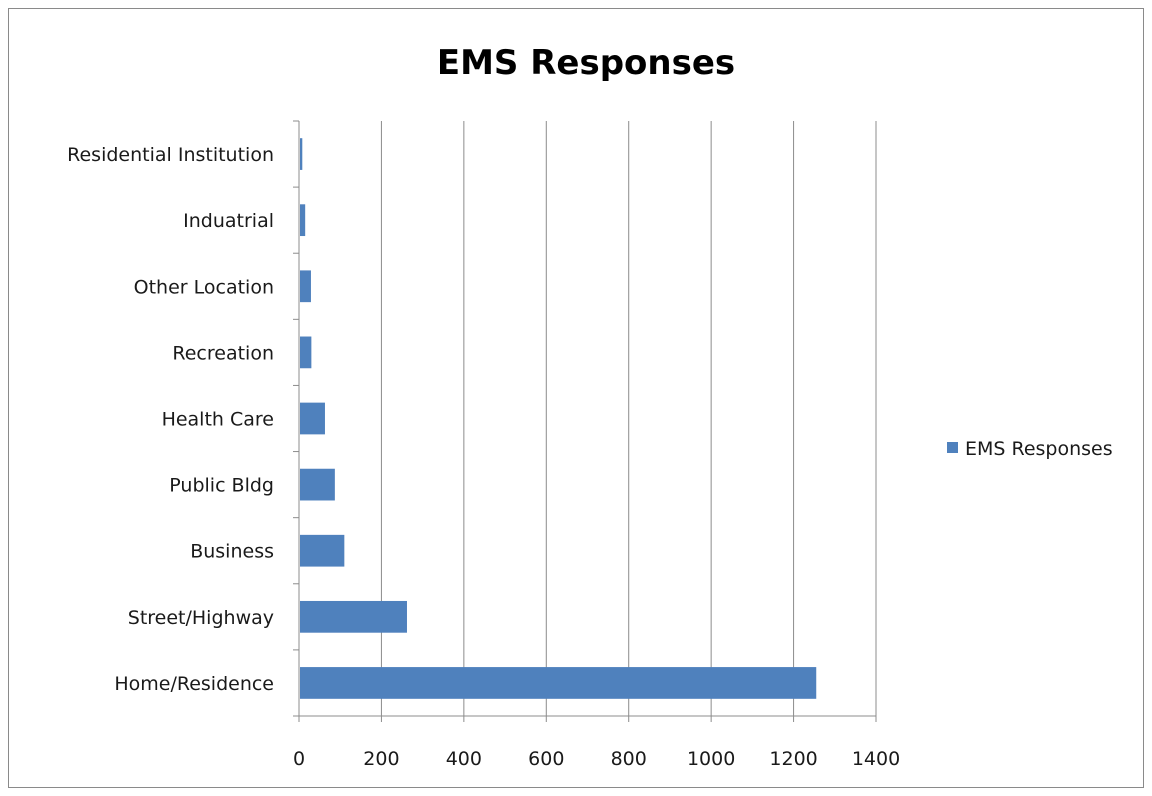 The width and height of the screenshot is (1152, 796). Describe the element at coordinates (629, 759) in the screenshot. I see `x-tick-label: 800` at that location.